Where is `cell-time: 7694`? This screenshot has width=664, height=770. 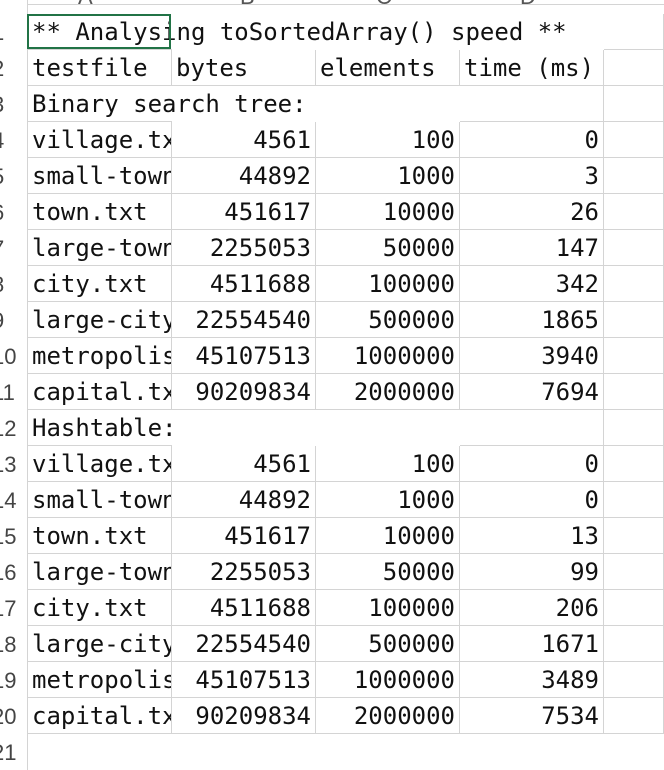
cell-time: 7694 is located at coordinates (532, 392).